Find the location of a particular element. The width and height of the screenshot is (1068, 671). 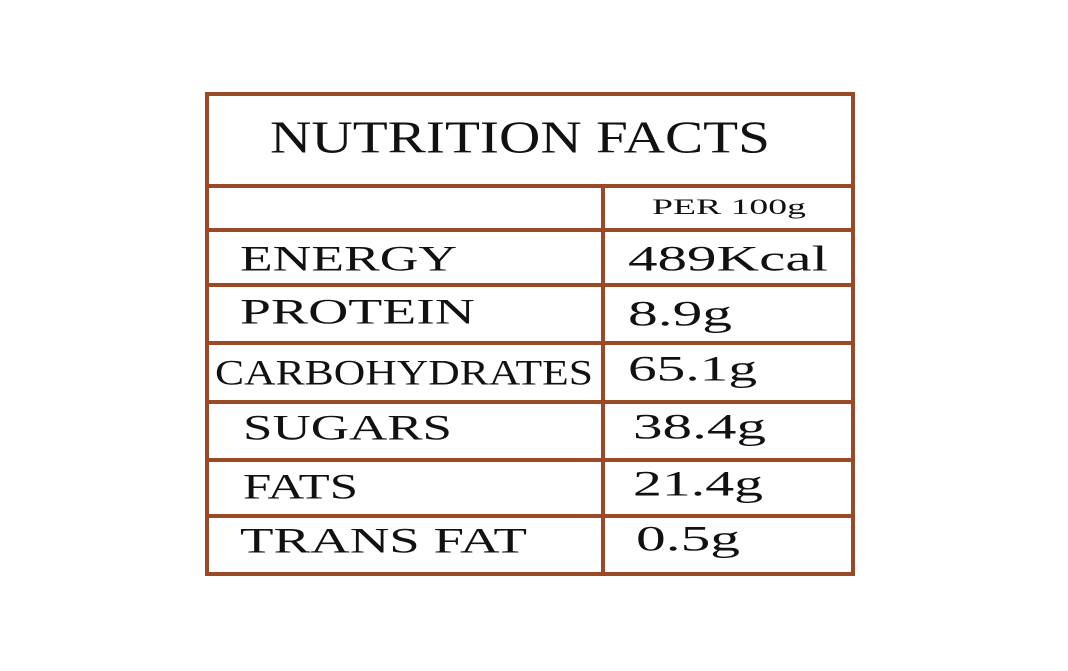

nutrient-name: ENERGY is located at coordinates (348, 258).